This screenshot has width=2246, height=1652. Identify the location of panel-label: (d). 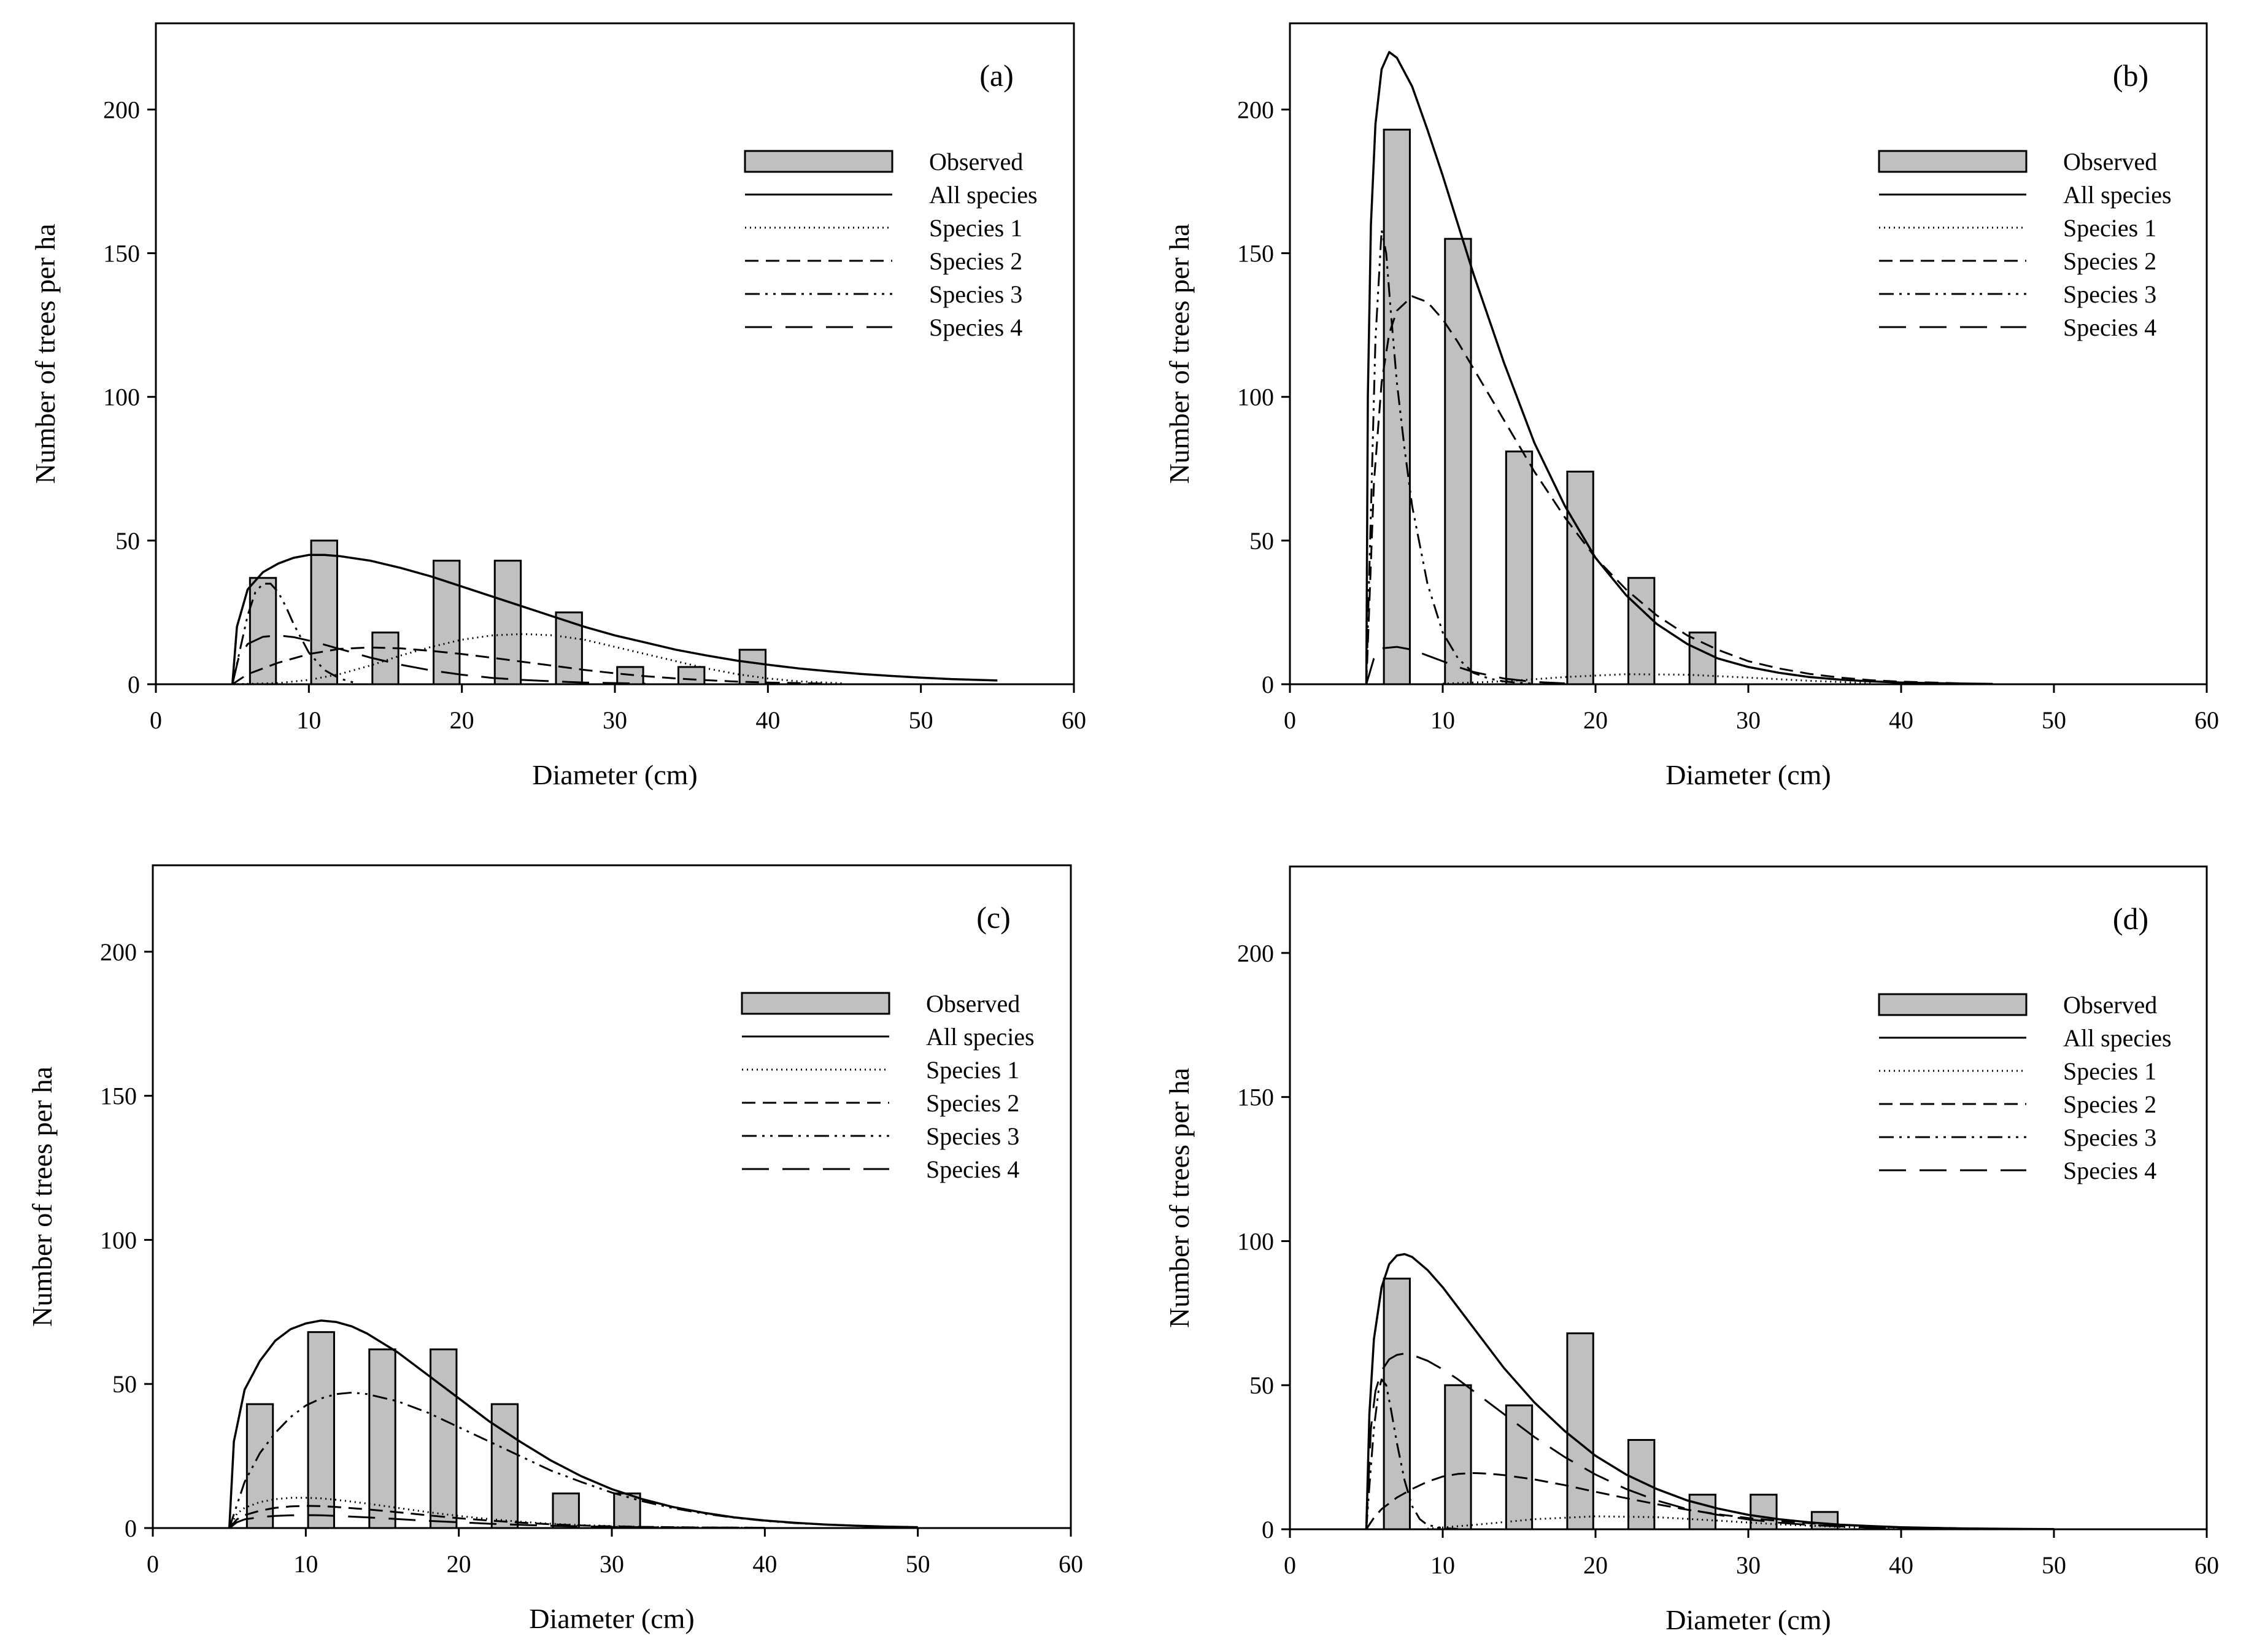
(2130, 918).